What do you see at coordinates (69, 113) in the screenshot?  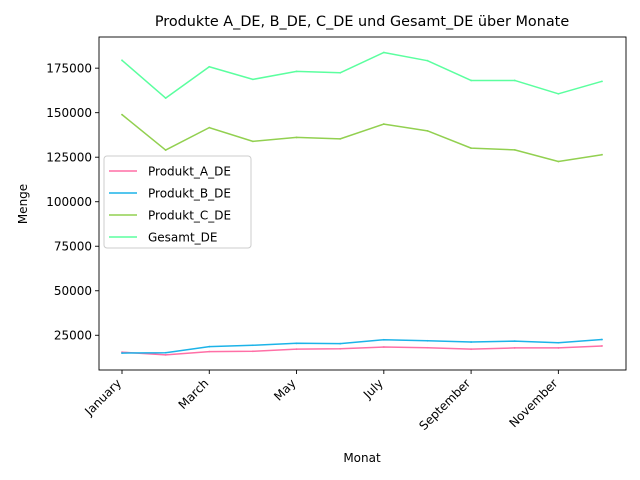 I see `y-tick-label: 150000` at bounding box center [69, 113].